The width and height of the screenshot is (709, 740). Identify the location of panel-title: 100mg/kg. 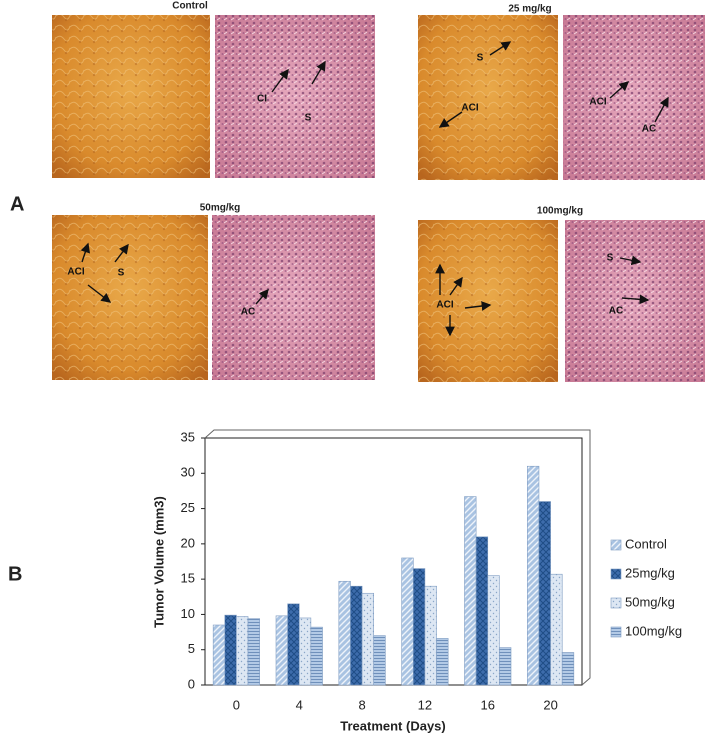
(560, 211).